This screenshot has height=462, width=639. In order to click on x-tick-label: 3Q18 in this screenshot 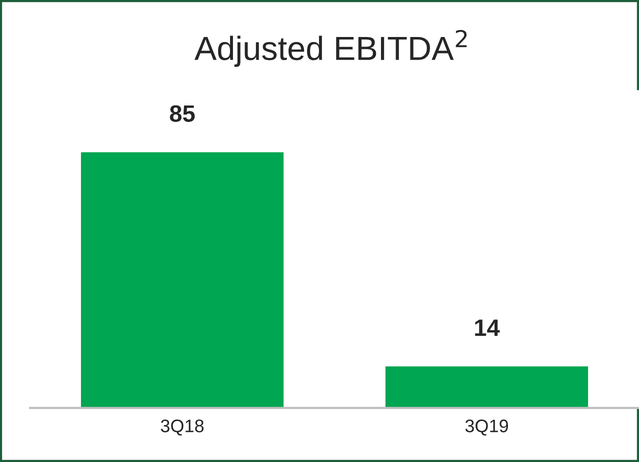, I will do `click(182, 428)`.